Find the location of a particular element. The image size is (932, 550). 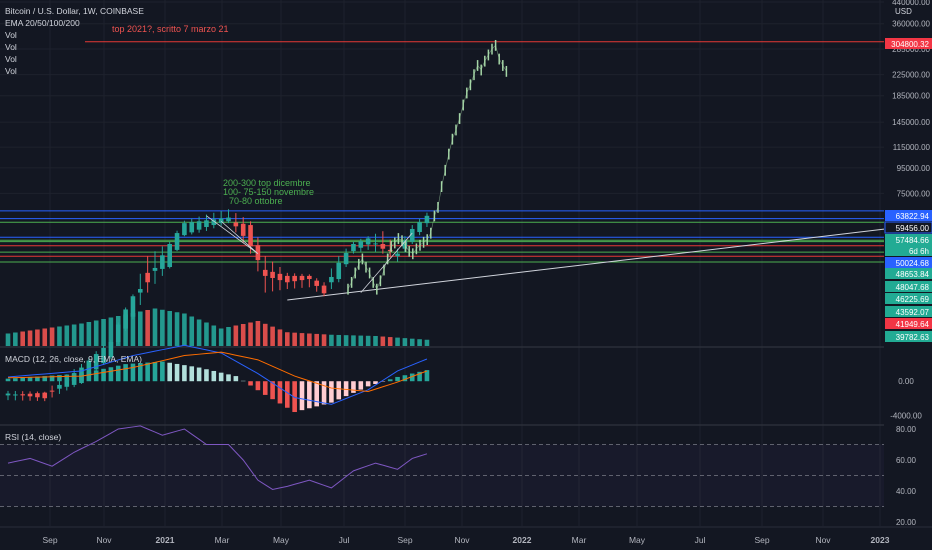

time-tick-label: May is located at coordinates (281, 540).